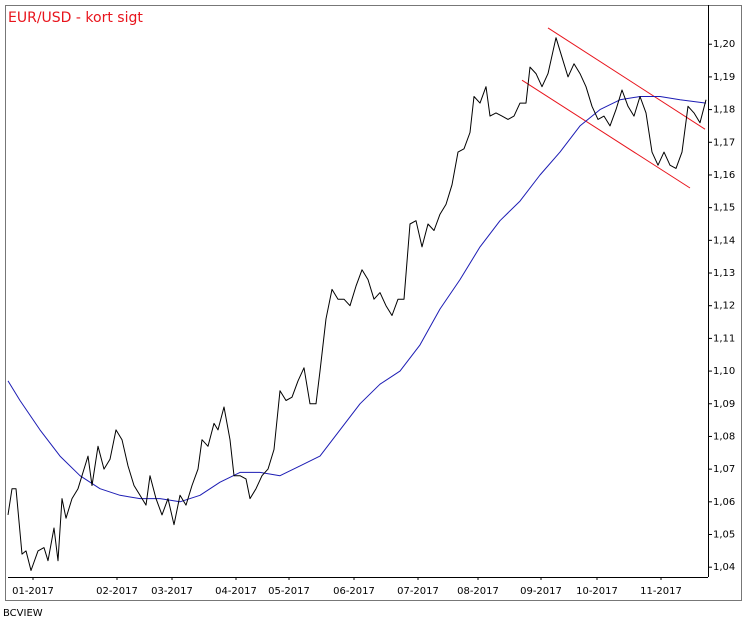 The image size is (748, 627). What do you see at coordinates (724, 567) in the screenshot?
I see `y-tick-label: 1,04` at bounding box center [724, 567].